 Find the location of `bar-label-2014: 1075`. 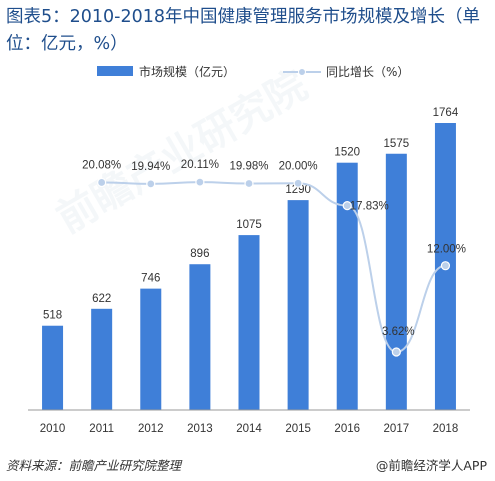

bar-label-2014: 1075 is located at coordinates (249, 225).